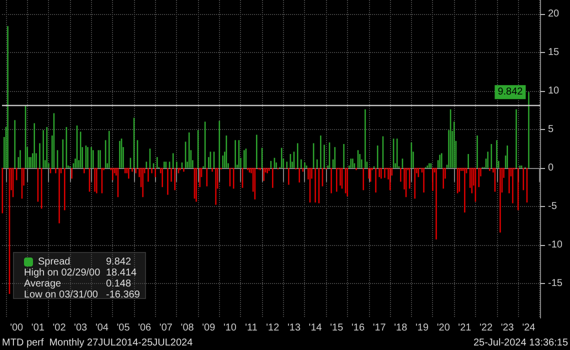 This screenshot has height=350, width=570. I want to click on x-tick-label: '17, so click(379, 328).